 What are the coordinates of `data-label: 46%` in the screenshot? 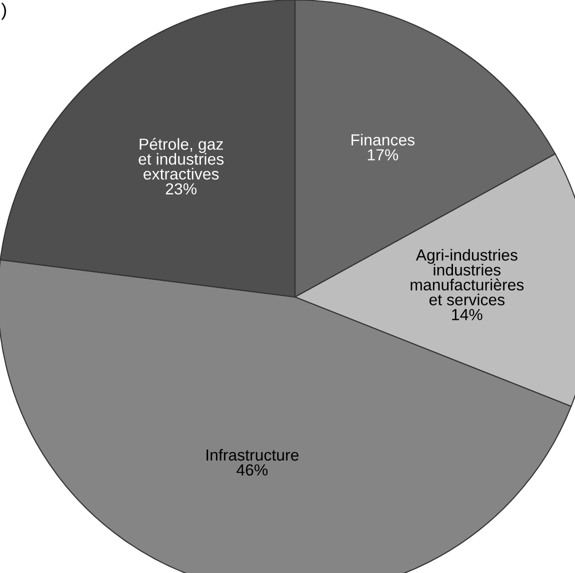 It's located at (252, 470).